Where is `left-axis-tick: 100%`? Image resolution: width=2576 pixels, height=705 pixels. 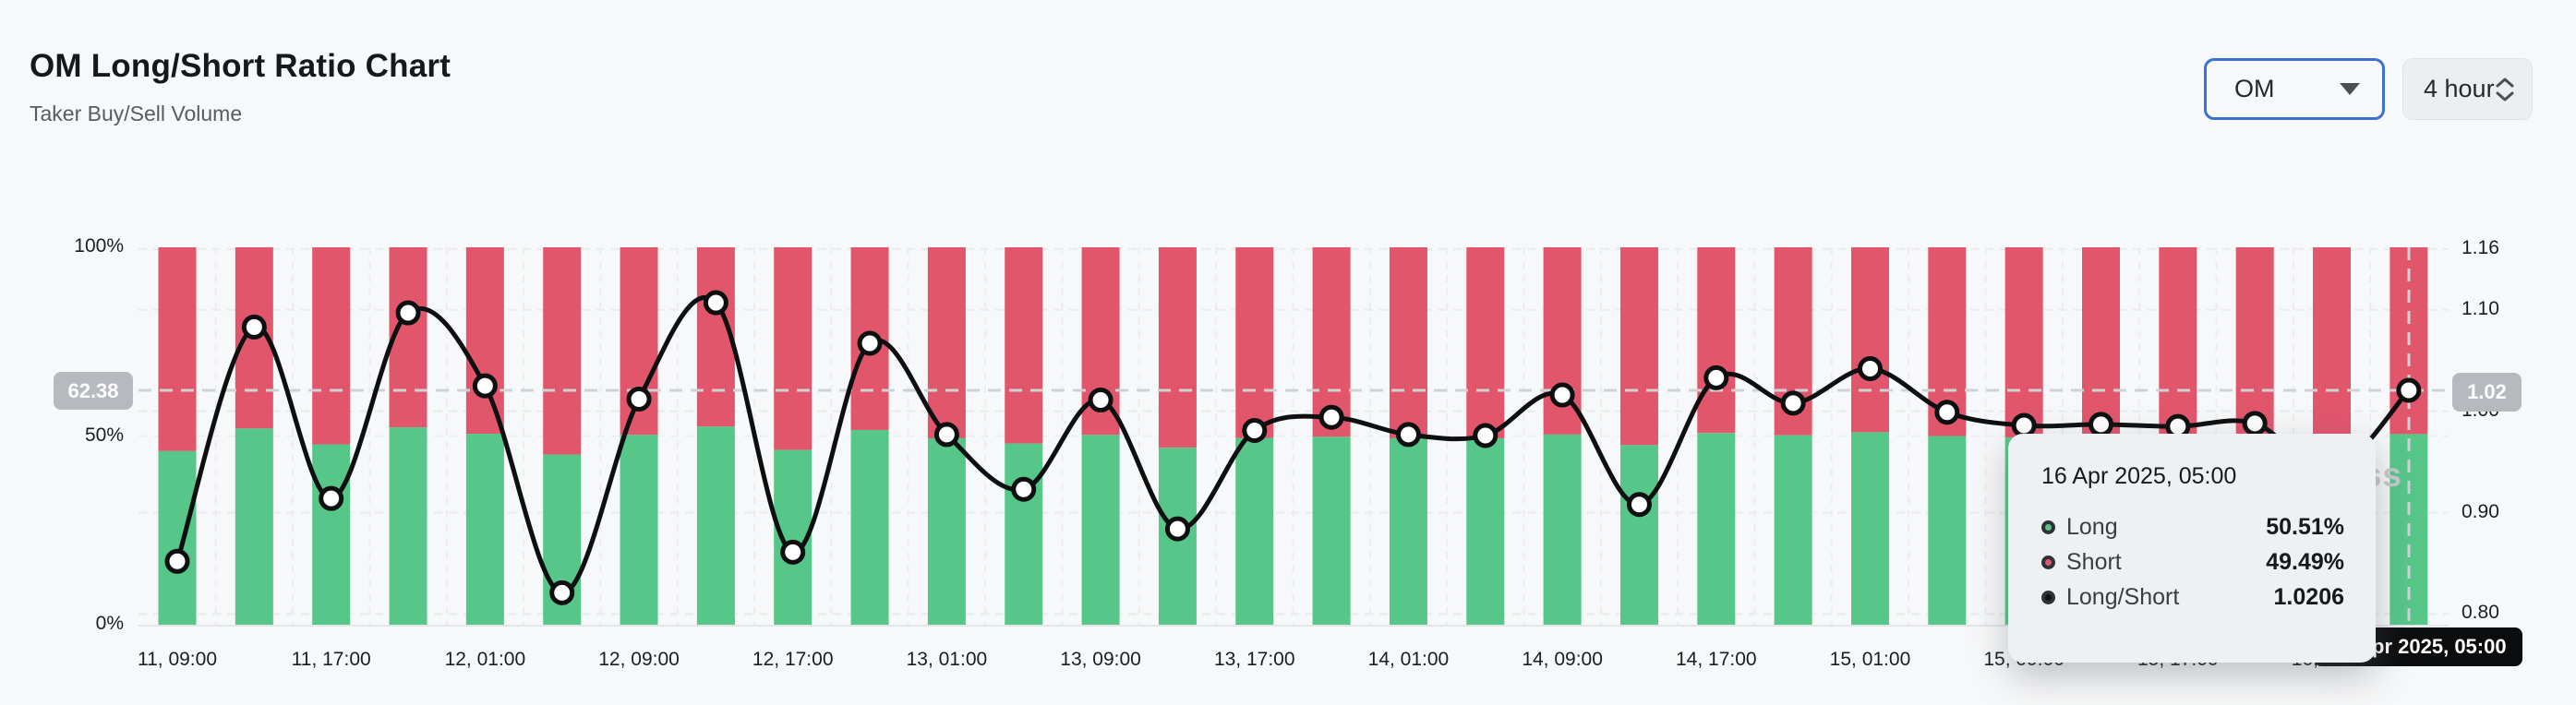 left-axis-tick: 100% is located at coordinates (99, 246).